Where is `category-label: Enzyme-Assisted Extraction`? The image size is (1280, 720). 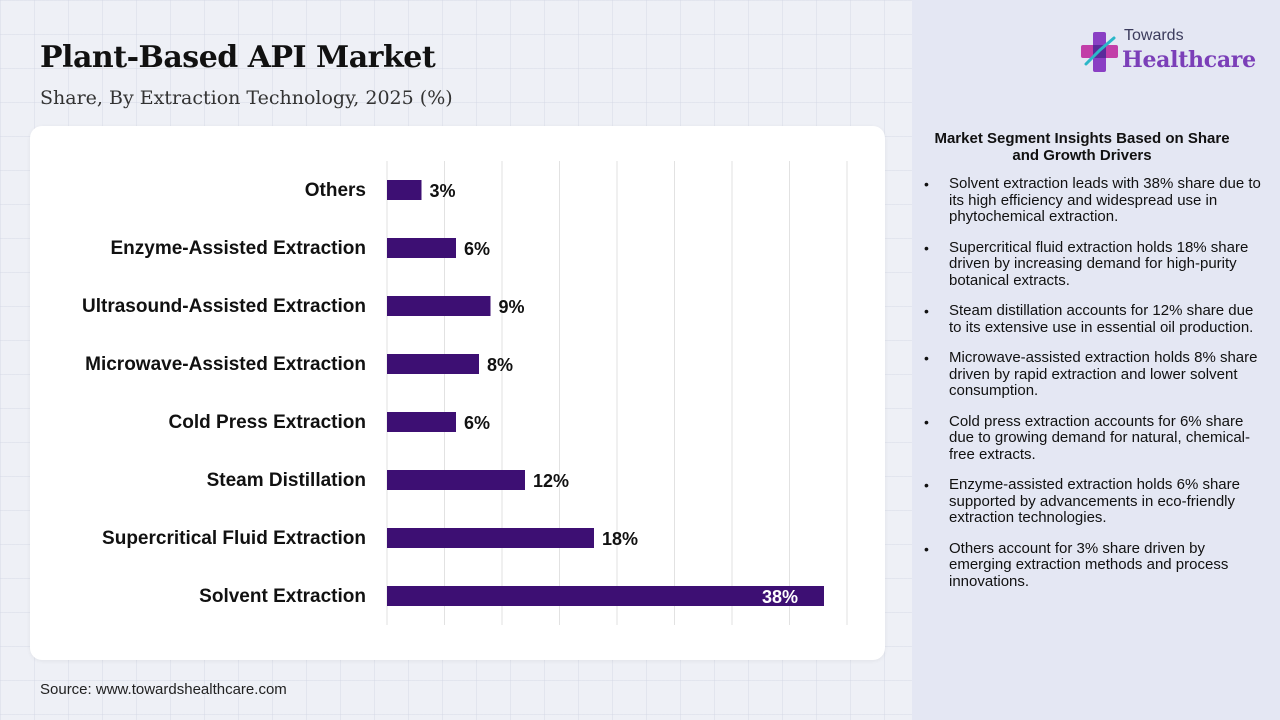
category-label: Enzyme-Assisted Extraction is located at coordinates (238, 248).